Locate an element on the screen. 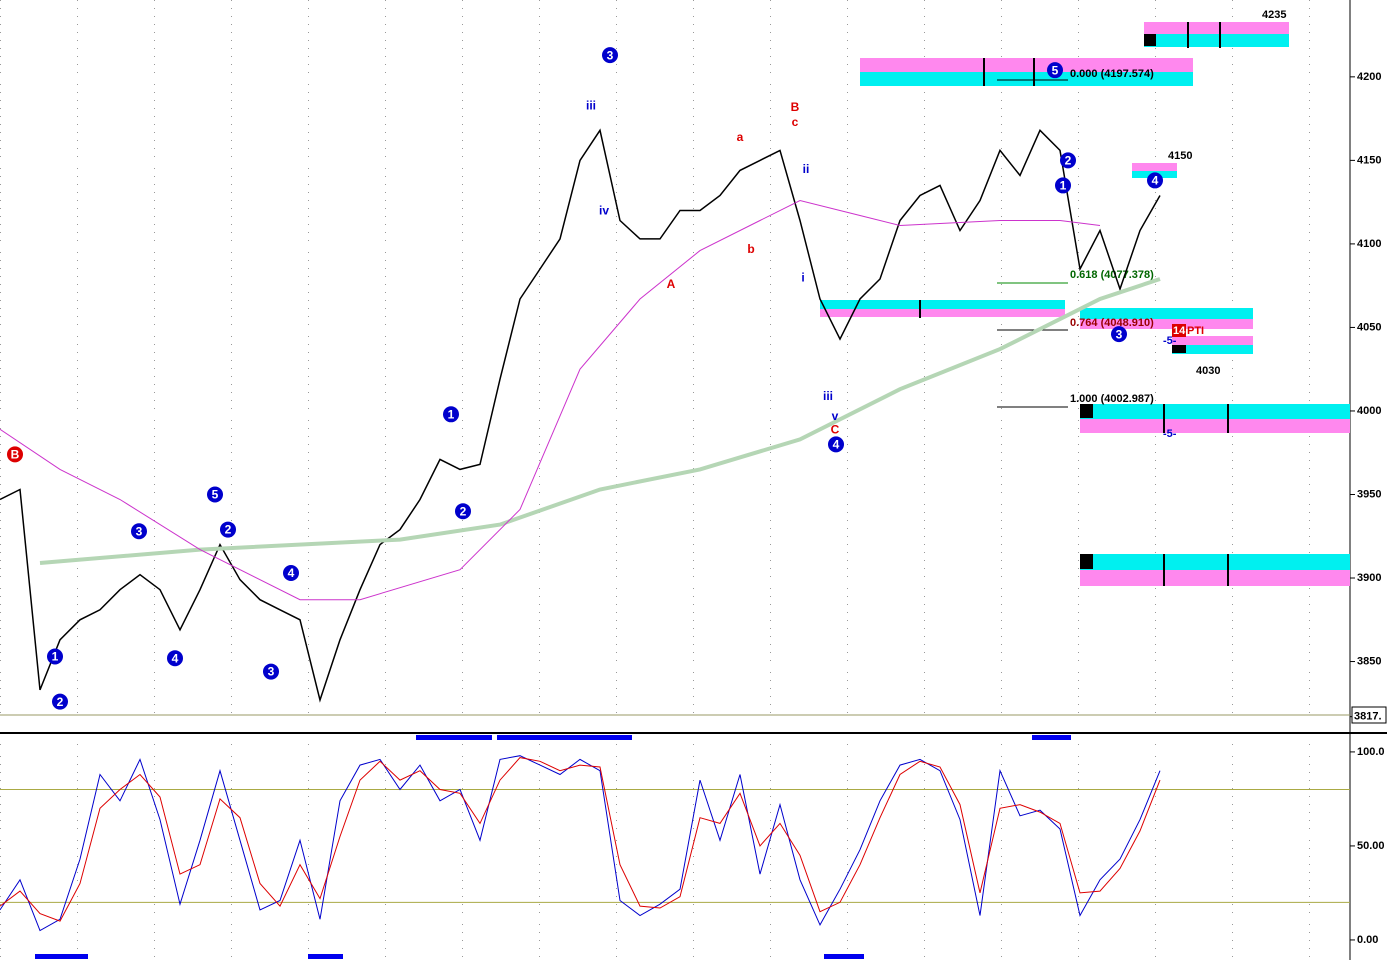 The height and width of the screenshot is (960, 1387). pti-count: 14 is located at coordinates (1179, 331).